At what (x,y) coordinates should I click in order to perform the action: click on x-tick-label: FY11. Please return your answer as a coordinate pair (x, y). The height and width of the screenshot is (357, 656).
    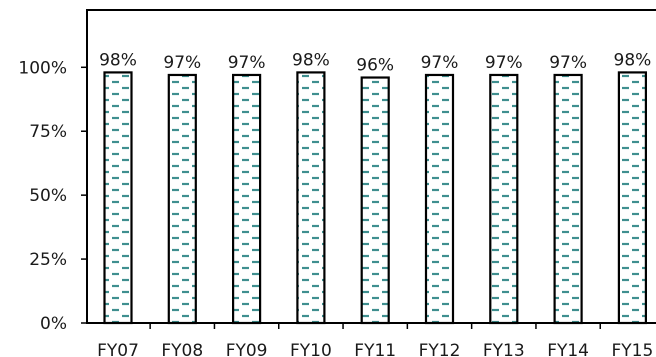
    Looking at the image, I should click on (375, 349).